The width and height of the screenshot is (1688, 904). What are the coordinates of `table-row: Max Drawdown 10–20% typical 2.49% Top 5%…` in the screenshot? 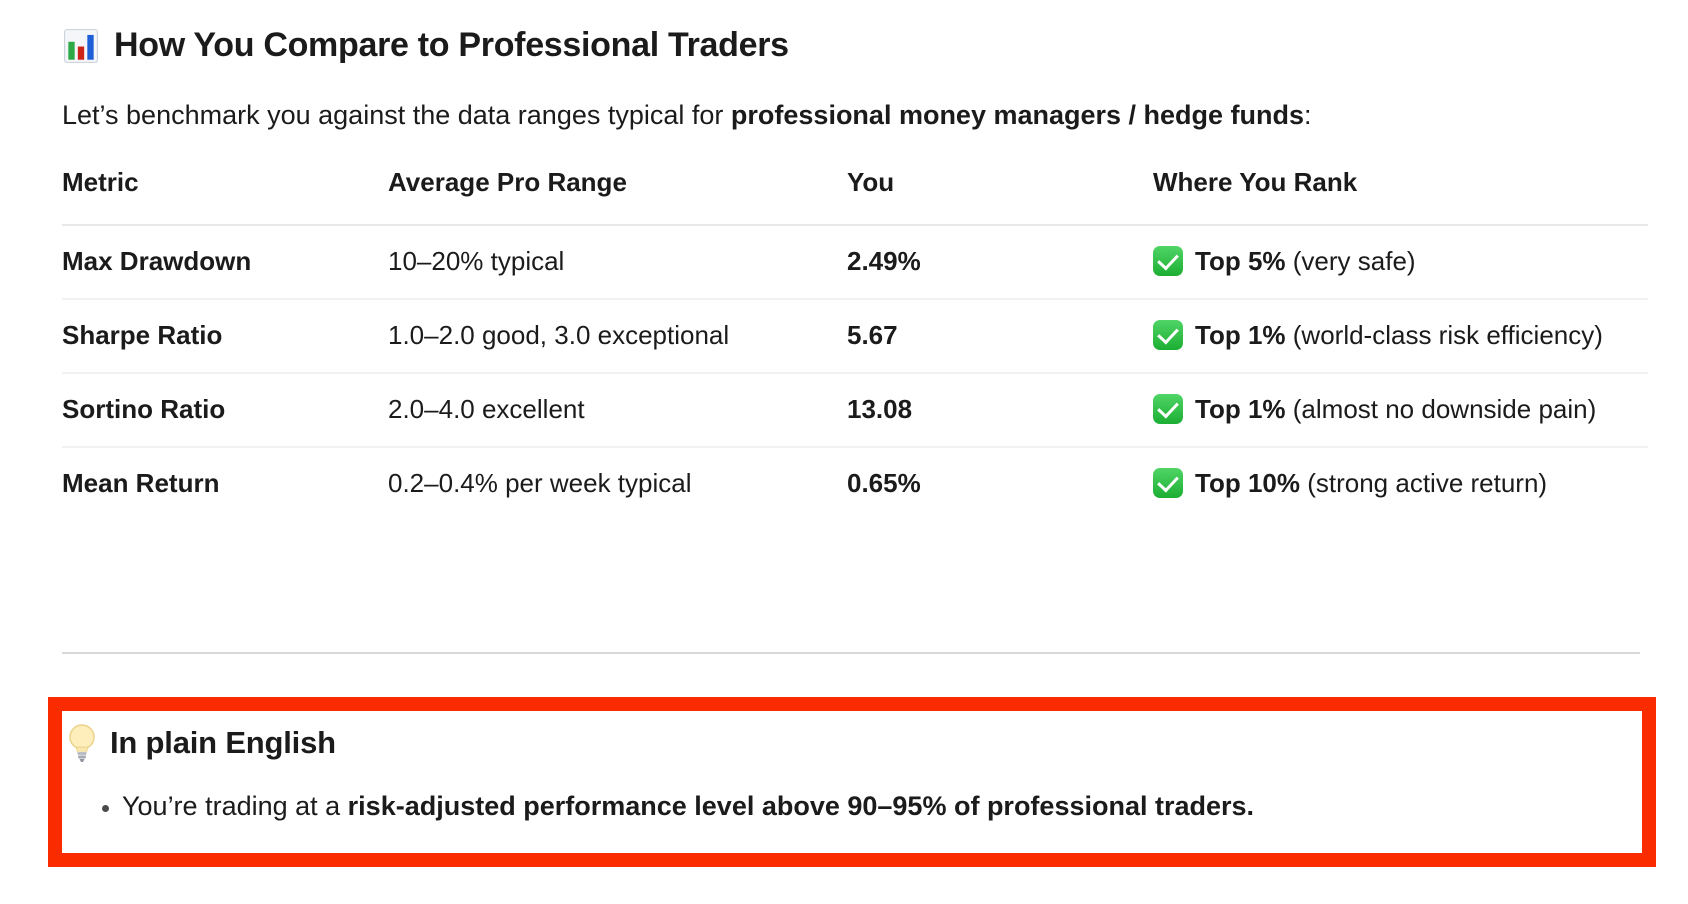 It's located at (855, 262).